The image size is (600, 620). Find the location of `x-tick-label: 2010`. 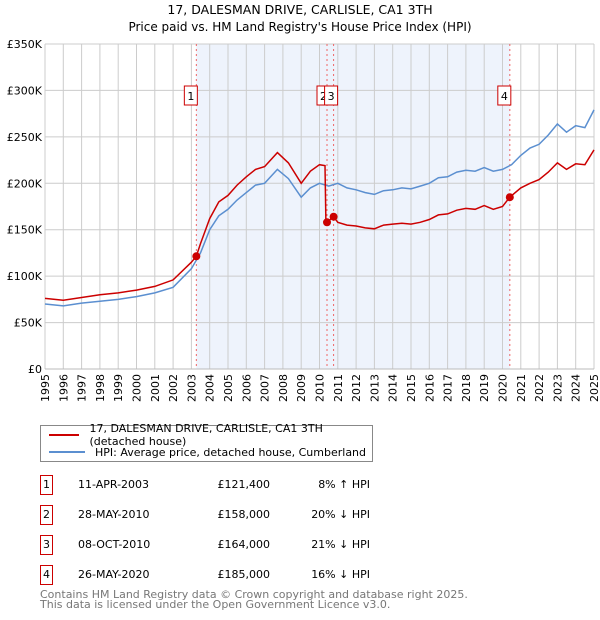

x-tick-label: 2010 is located at coordinates (320, 388).